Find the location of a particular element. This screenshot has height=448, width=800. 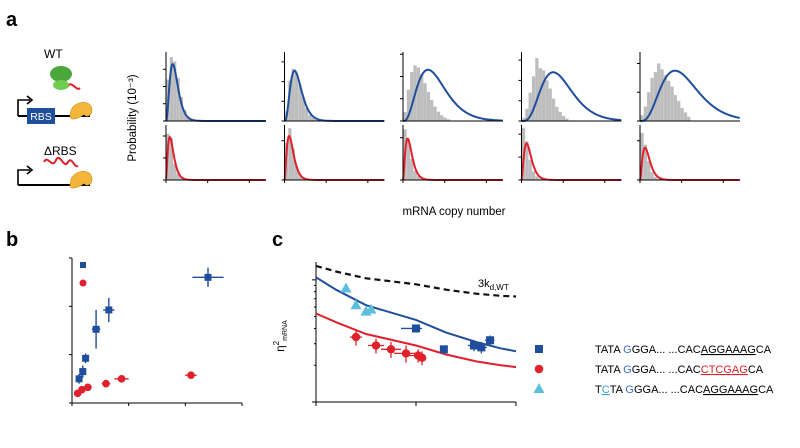

legend-marker-wt is located at coordinates (539, 349).